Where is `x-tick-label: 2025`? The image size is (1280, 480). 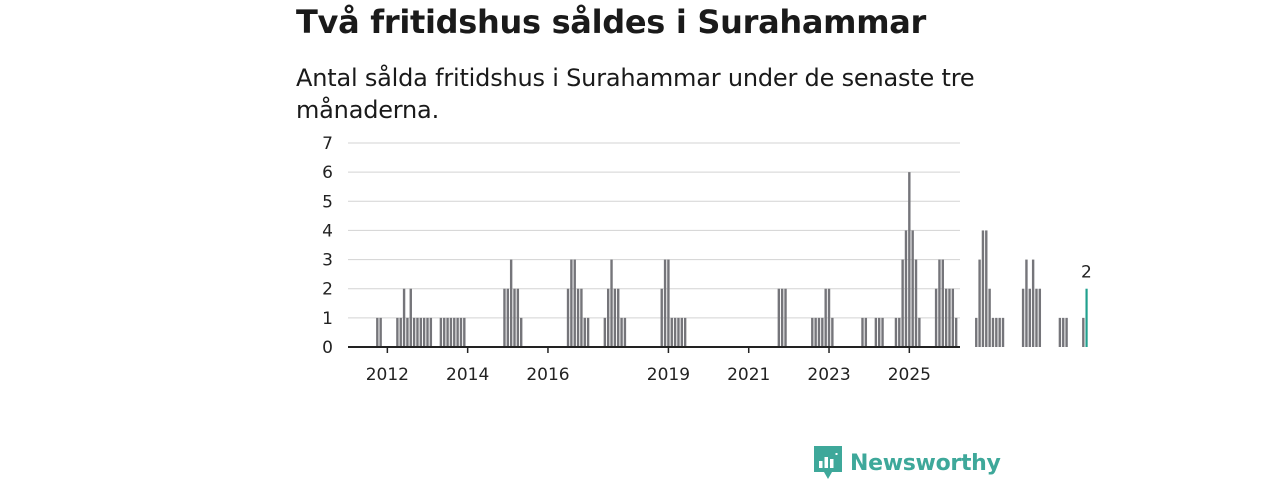 x-tick-label: 2025 is located at coordinates (909, 375).